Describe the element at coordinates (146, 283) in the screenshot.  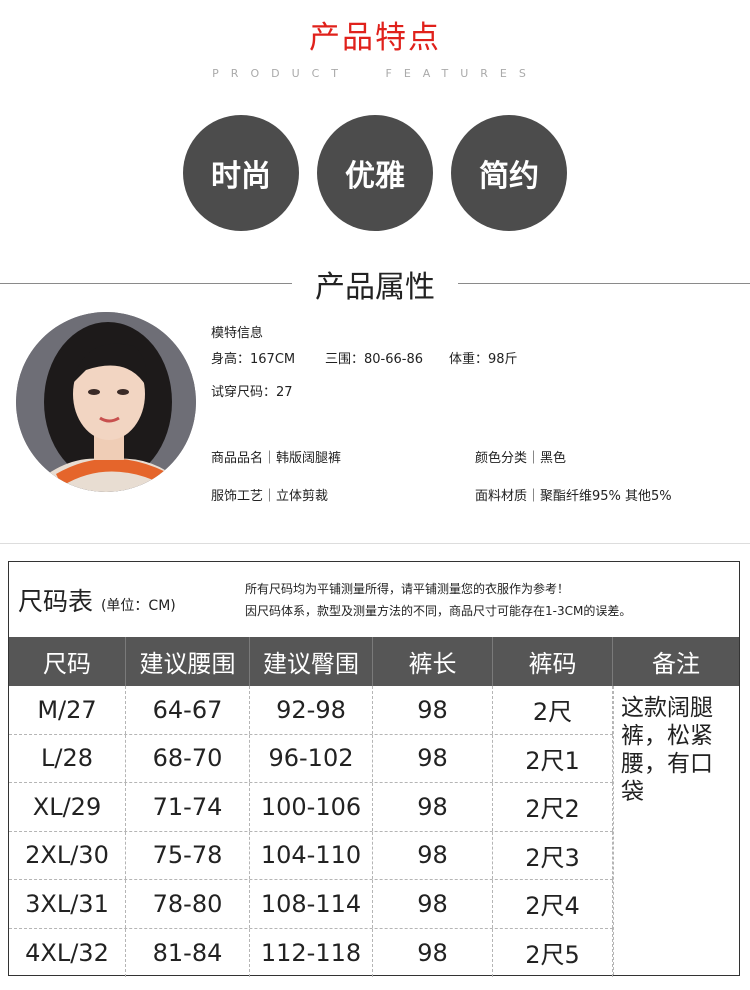
I see `divider-left` at that location.